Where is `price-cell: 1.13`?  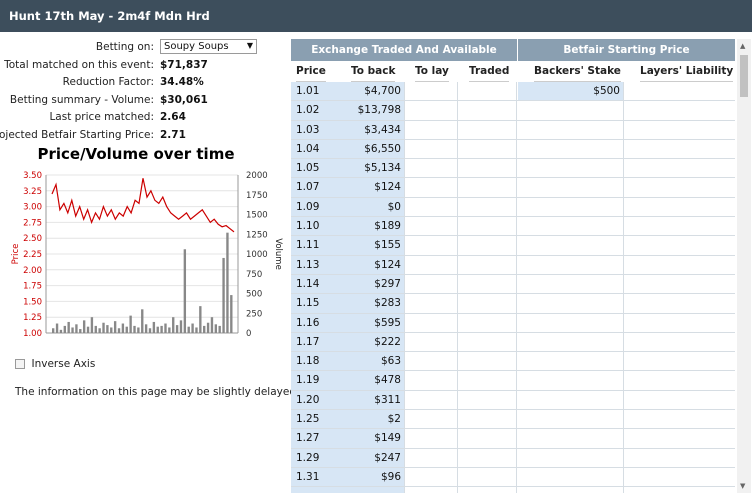 price-cell: 1.13 is located at coordinates (321, 264).